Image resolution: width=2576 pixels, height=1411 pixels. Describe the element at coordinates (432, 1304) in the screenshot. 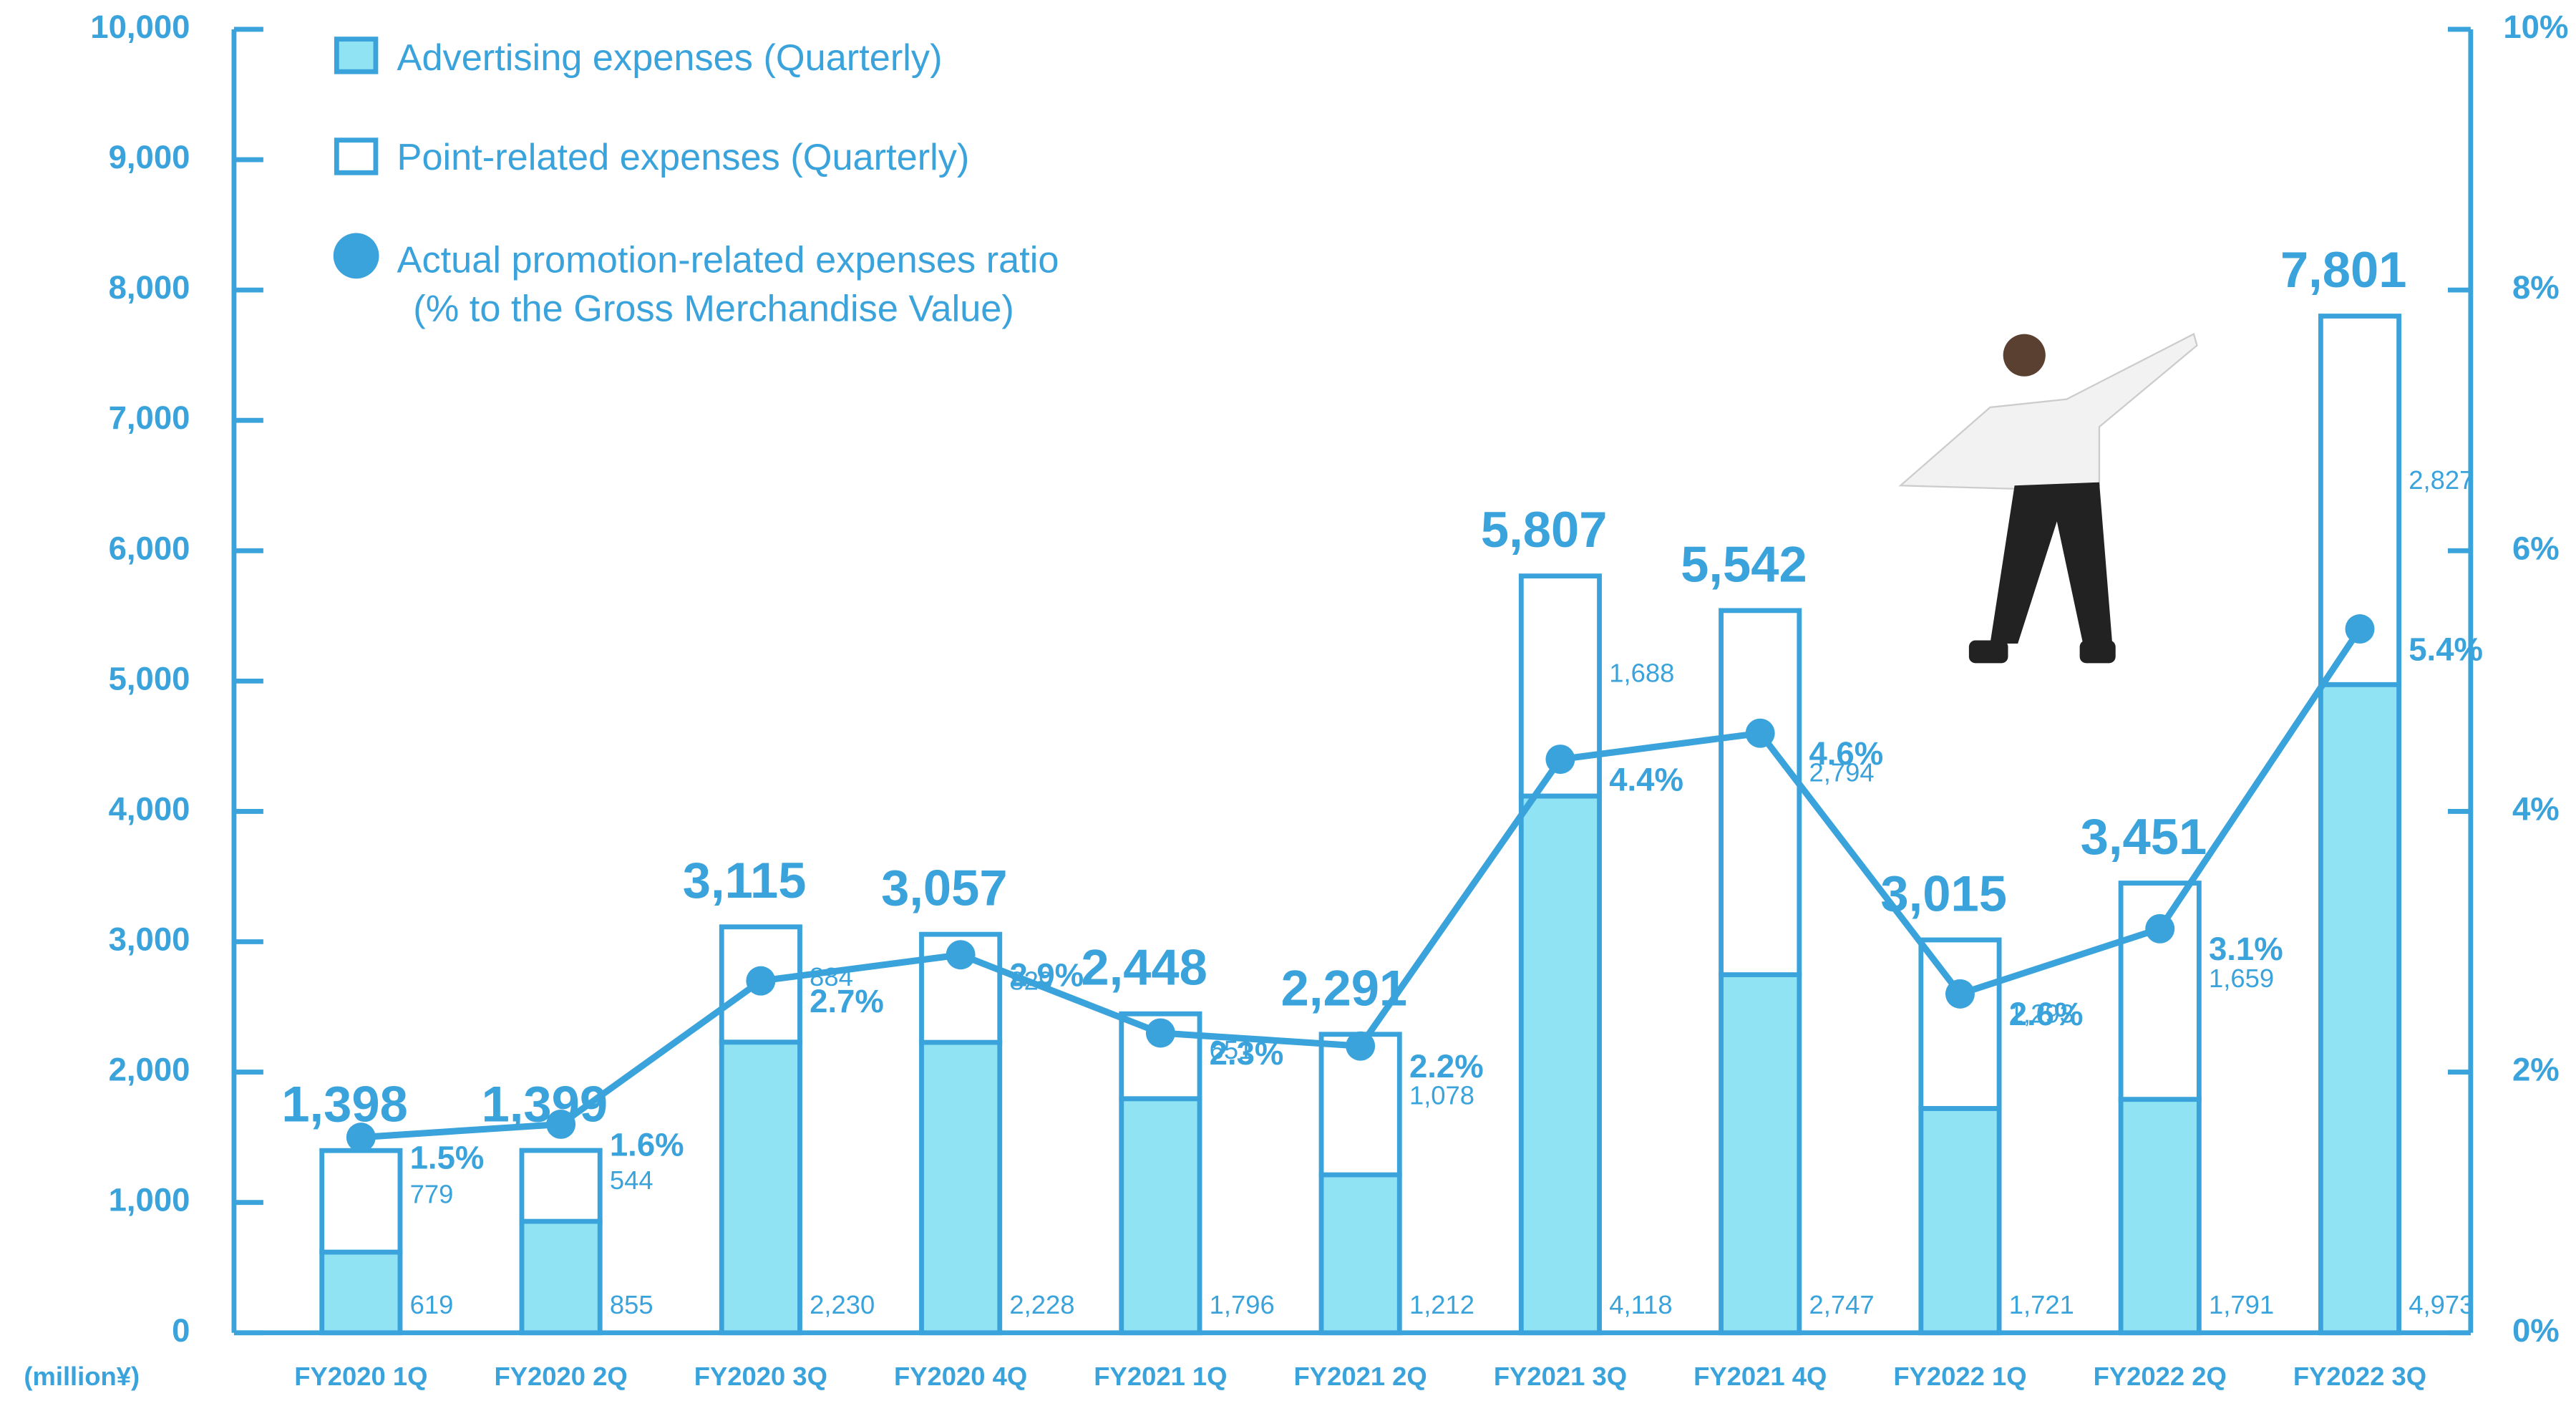

I see `advertising-label: 619` at that location.